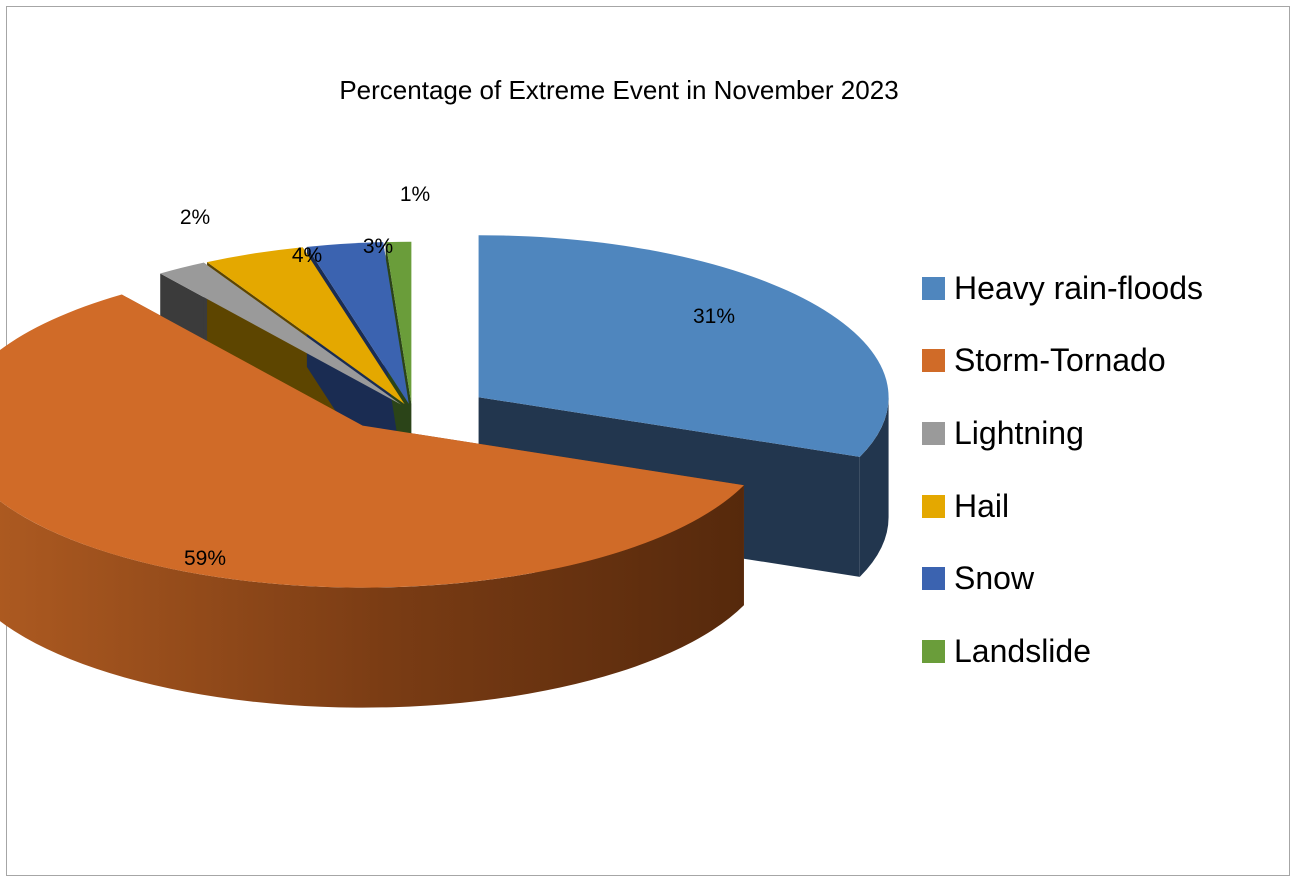  I want to click on slice-lightning, so click(281, 333).